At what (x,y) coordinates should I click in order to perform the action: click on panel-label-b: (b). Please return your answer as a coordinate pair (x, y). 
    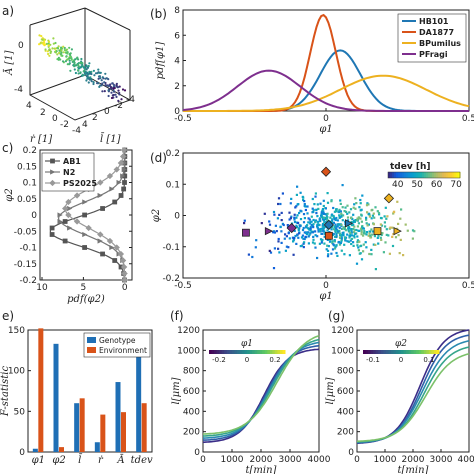
    Looking at the image, I should click on (158, 14).